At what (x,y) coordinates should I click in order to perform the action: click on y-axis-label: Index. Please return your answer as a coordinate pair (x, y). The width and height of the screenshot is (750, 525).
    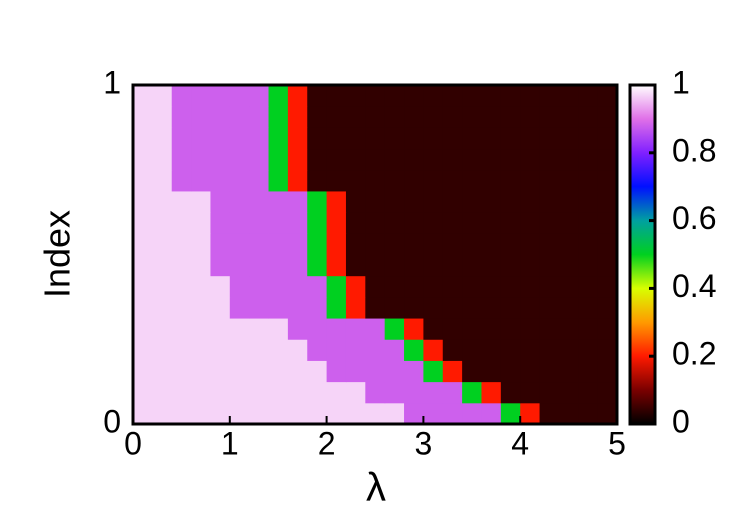
    Looking at the image, I should click on (57, 254).